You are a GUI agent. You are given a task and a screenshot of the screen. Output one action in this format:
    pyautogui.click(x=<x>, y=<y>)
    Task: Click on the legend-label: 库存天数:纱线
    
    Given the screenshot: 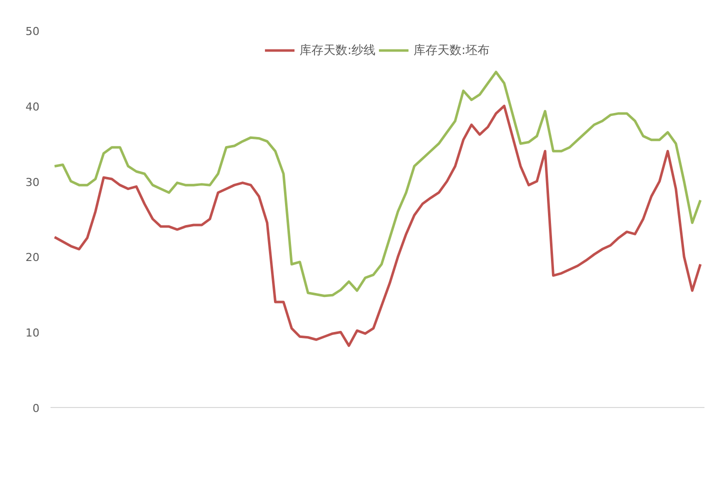 What is the action you would take?
    pyautogui.click(x=337, y=50)
    